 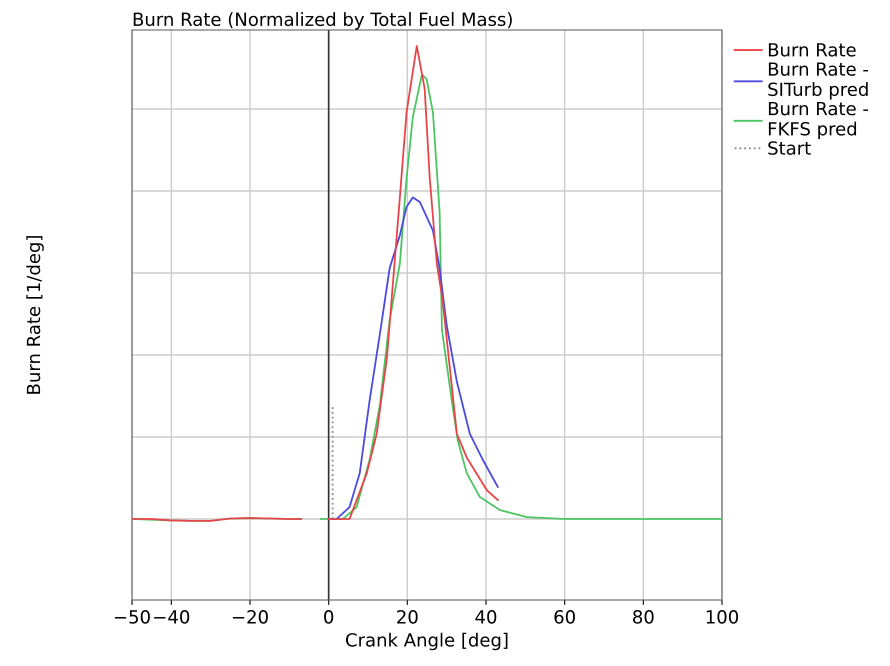 What do you see at coordinates (818, 121) in the screenshot?
I see `legend-label: Burn Rate - FKFS pred` at bounding box center [818, 121].